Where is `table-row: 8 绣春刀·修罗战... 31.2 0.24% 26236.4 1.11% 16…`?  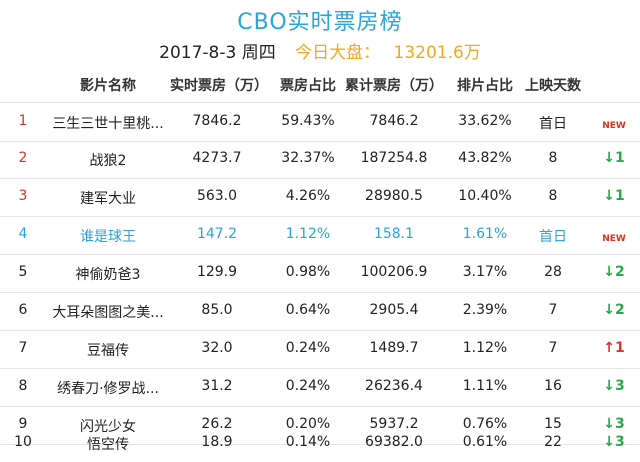 table-row: 8 绣春刀·修罗战... 31.2 0.24% 26236.4 1.11% 16… is located at coordinates (320, 387).